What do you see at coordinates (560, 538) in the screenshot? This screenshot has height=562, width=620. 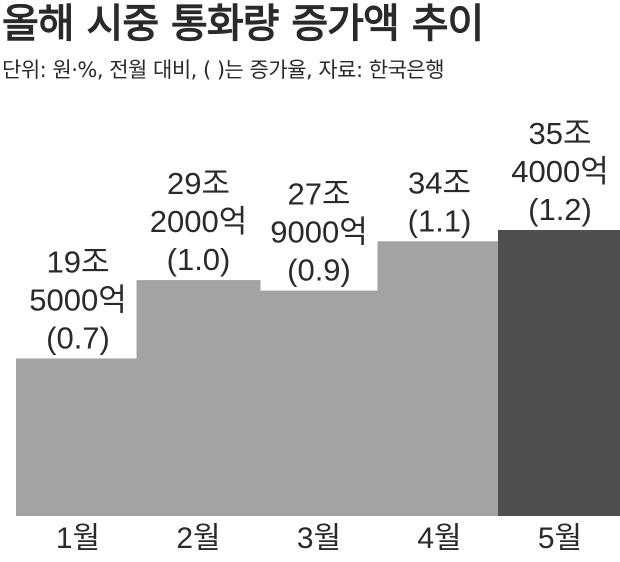 I see `x-tick-label-5: 5월` at bounding box center [560, 538].